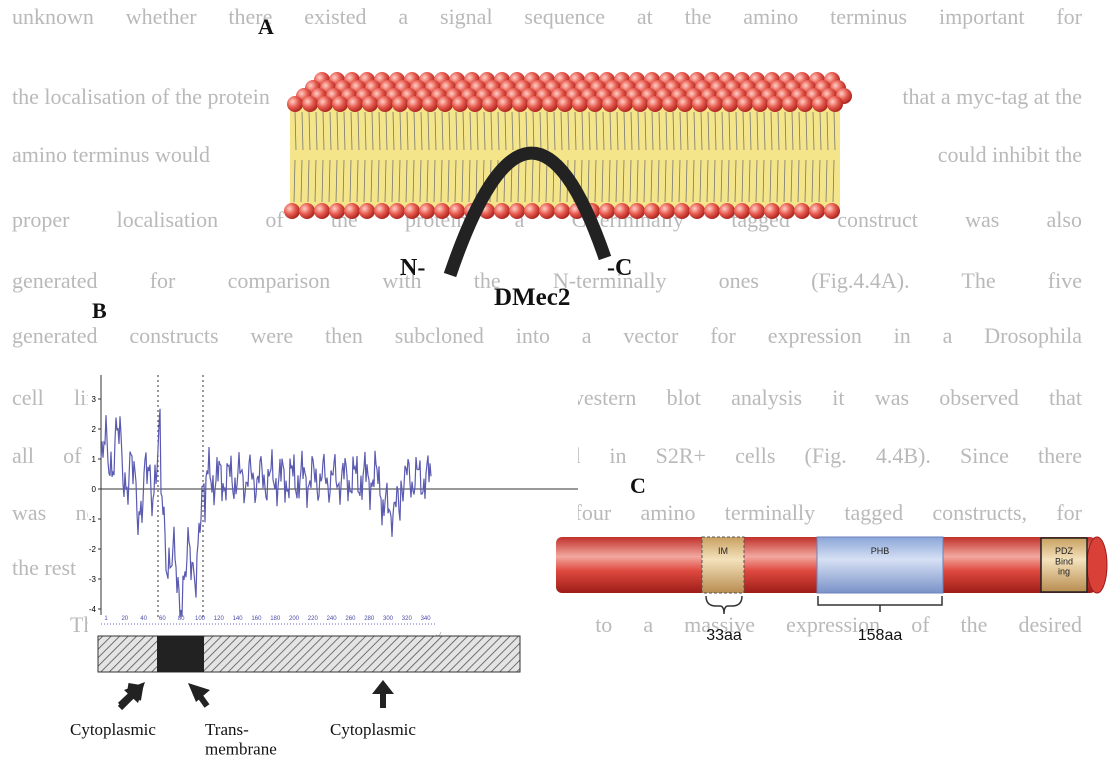  Describe the element at coordinates (638, 485) in the screenshot. I see `panel-label: C` at that location.